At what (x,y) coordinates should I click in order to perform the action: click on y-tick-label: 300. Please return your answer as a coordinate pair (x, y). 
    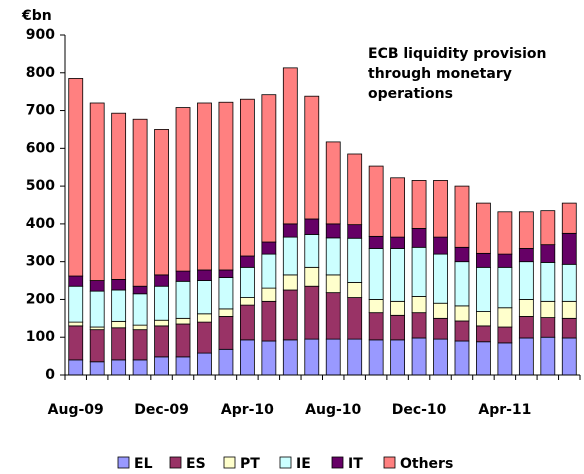
    Looking at the image, I should click on (40, 262).